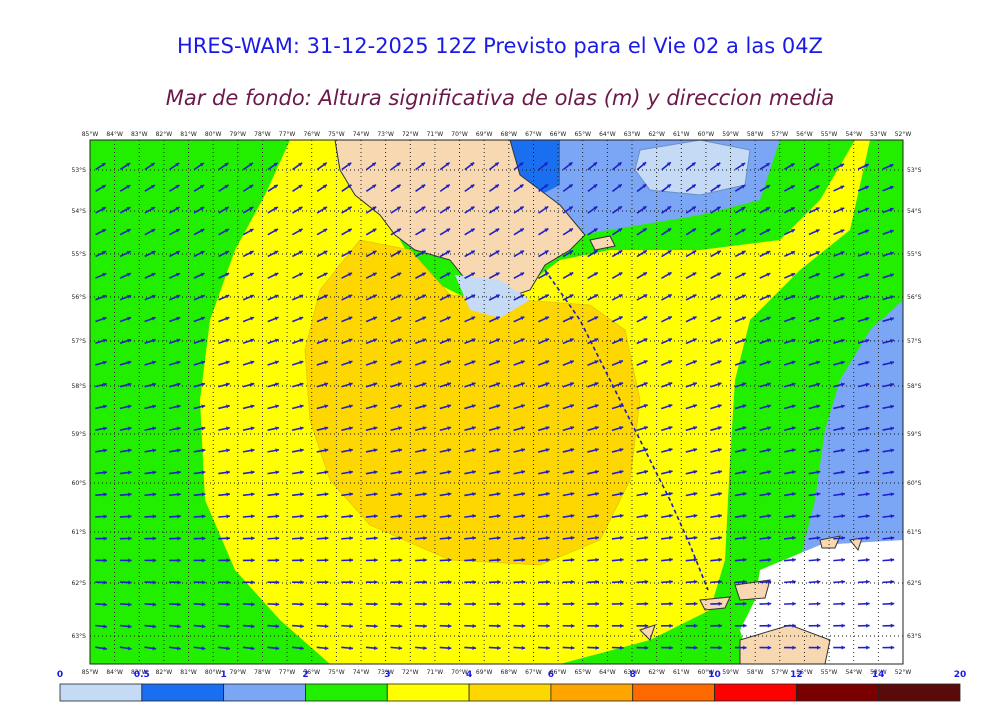 This screenshot has width=1000, height=707. What do you see at coordinates (551, 675) in the screenshot?
I see `legend-tick-label: 6` at bounding box center [551, 675].